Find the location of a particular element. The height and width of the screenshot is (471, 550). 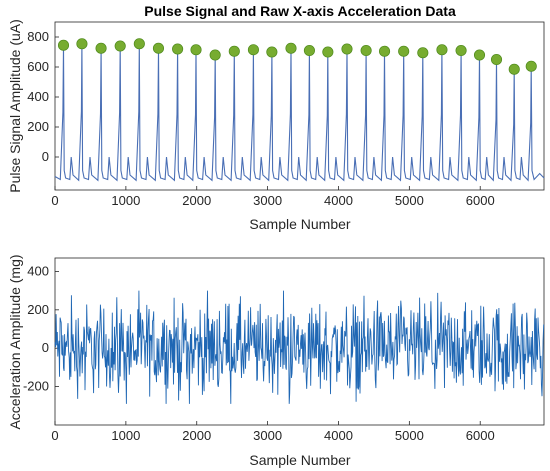

pulse-x-tick-label: 2000 is located at coordinates (196, 200).